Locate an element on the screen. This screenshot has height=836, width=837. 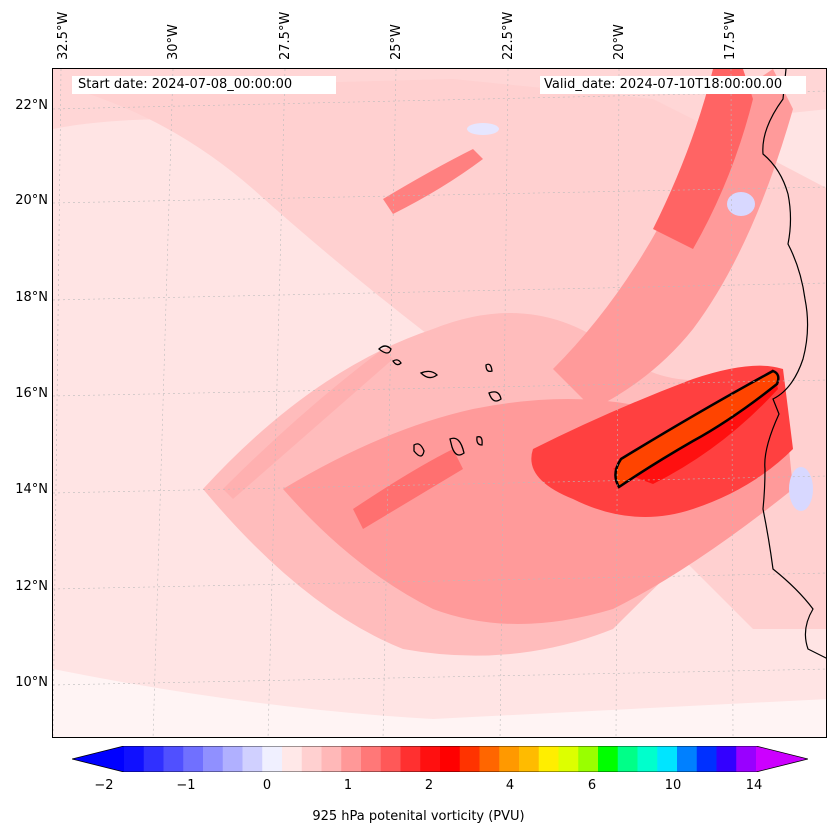
lat-label-12n: 12°N is located at coordinates (31, 586).